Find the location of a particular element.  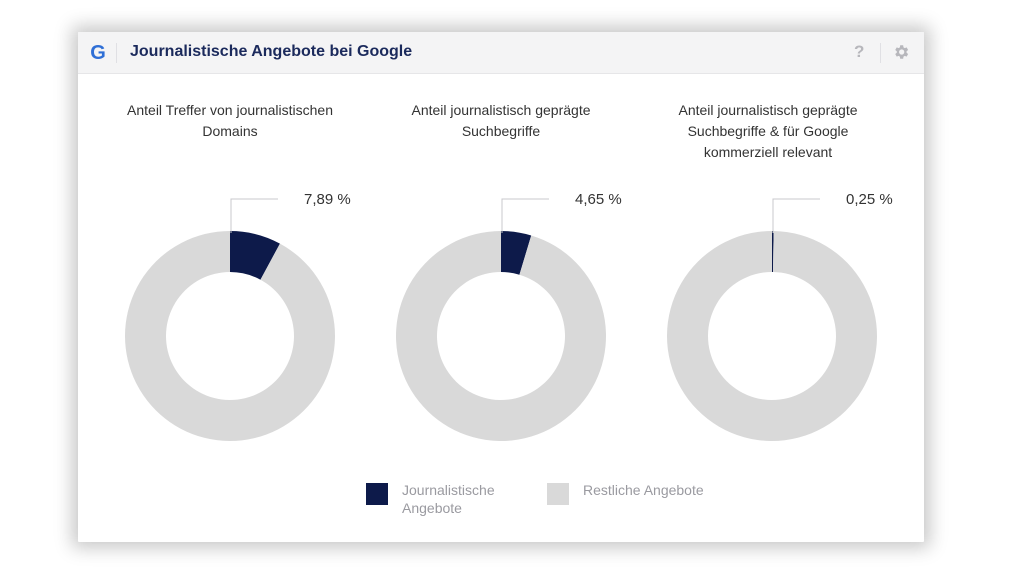

legend-swatch-rest is located at coordinates (558, 494).